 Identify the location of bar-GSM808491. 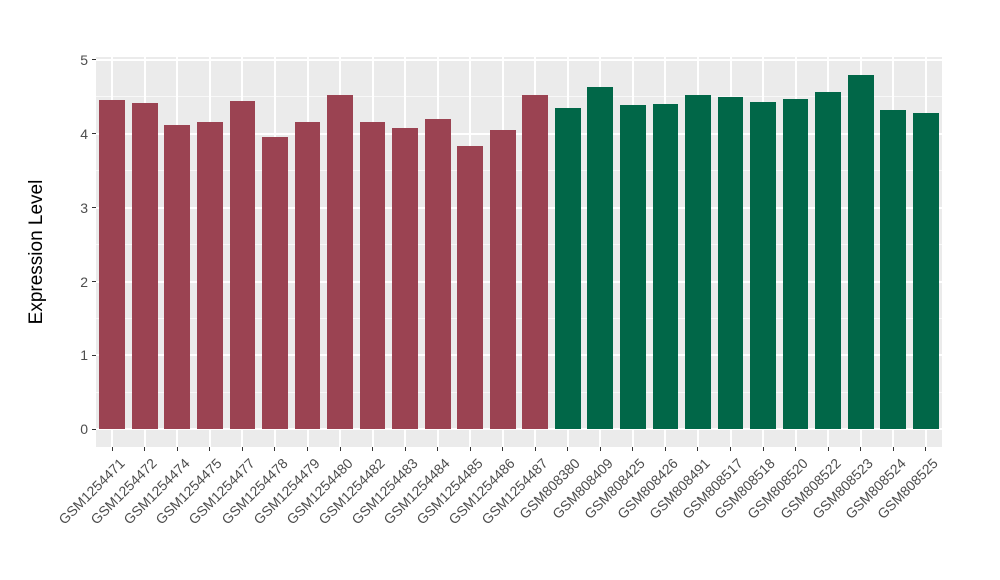
(698, 262).